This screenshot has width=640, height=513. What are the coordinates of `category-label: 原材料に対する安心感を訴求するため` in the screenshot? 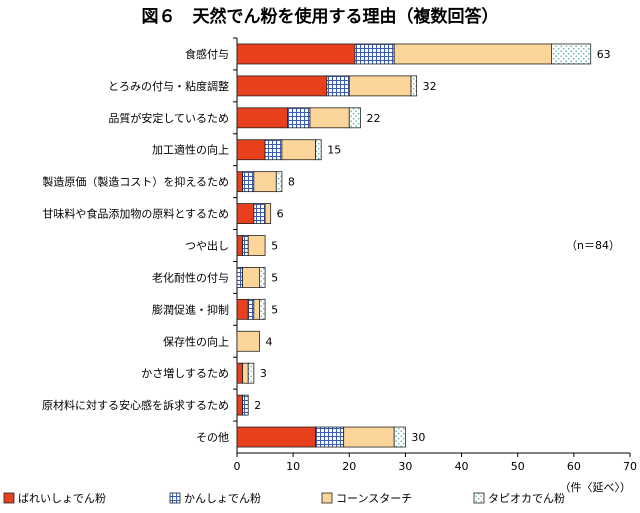 It's located at (135, 405).